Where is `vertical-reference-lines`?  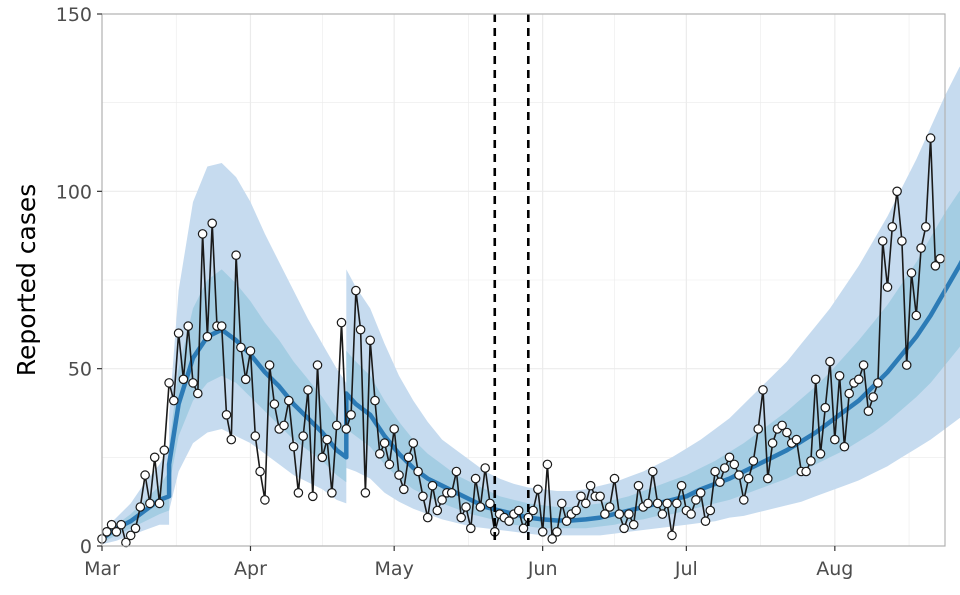 vertical-reference-lines is located at coordinates (511, 280).